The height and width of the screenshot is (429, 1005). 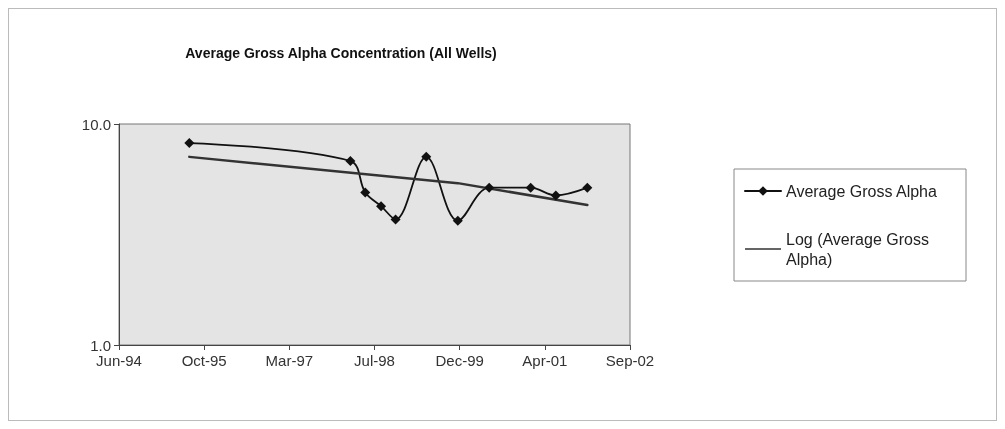 I want to click on legend-label: Average Gross Alpha, so click(x=862, y=191).